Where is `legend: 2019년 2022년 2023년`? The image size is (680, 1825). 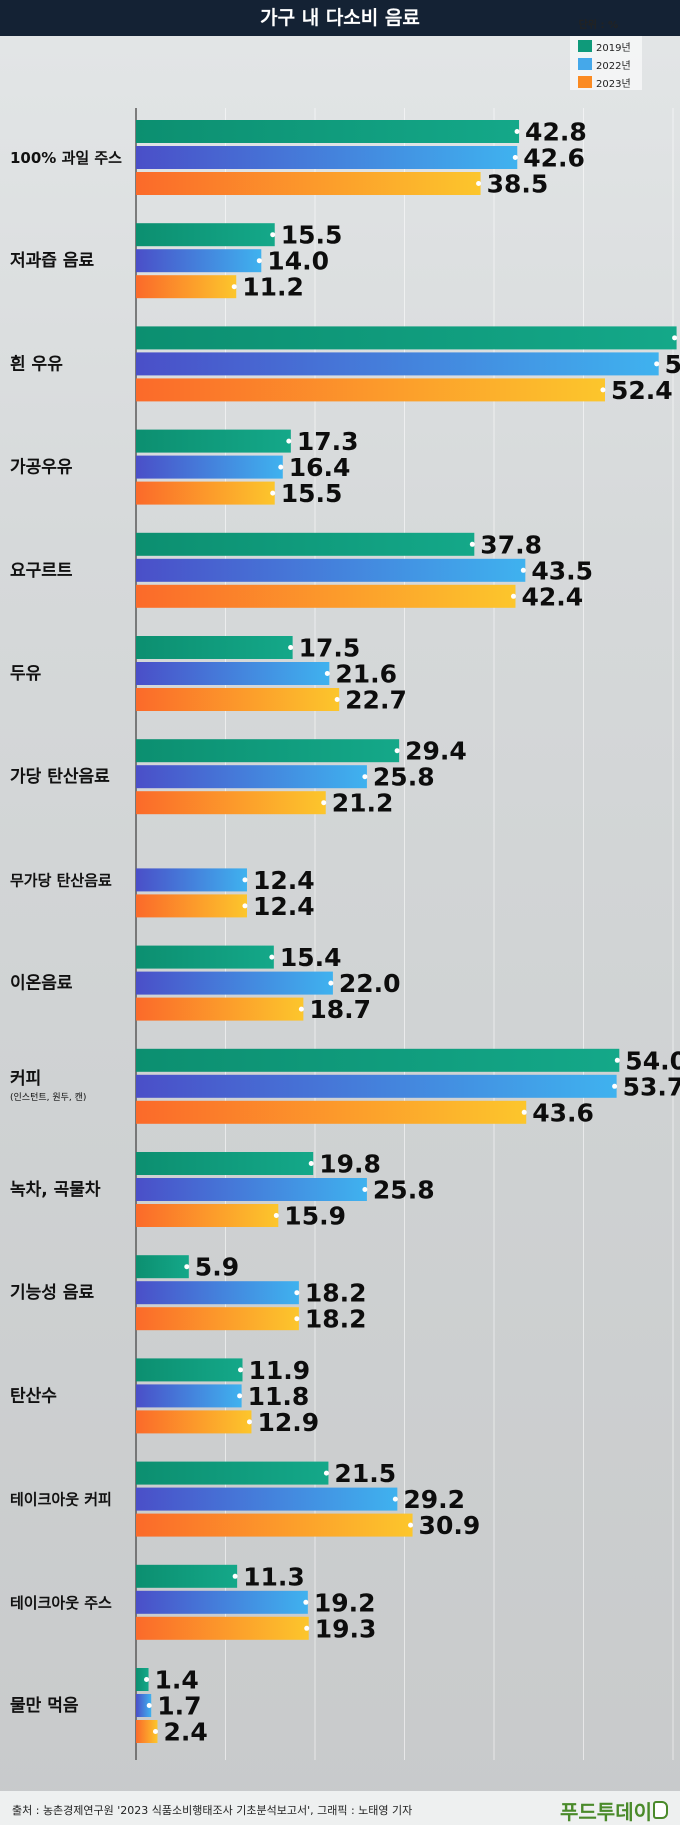 legend: 2019년 2022년 2023년 is located at coordinates (606, 63).